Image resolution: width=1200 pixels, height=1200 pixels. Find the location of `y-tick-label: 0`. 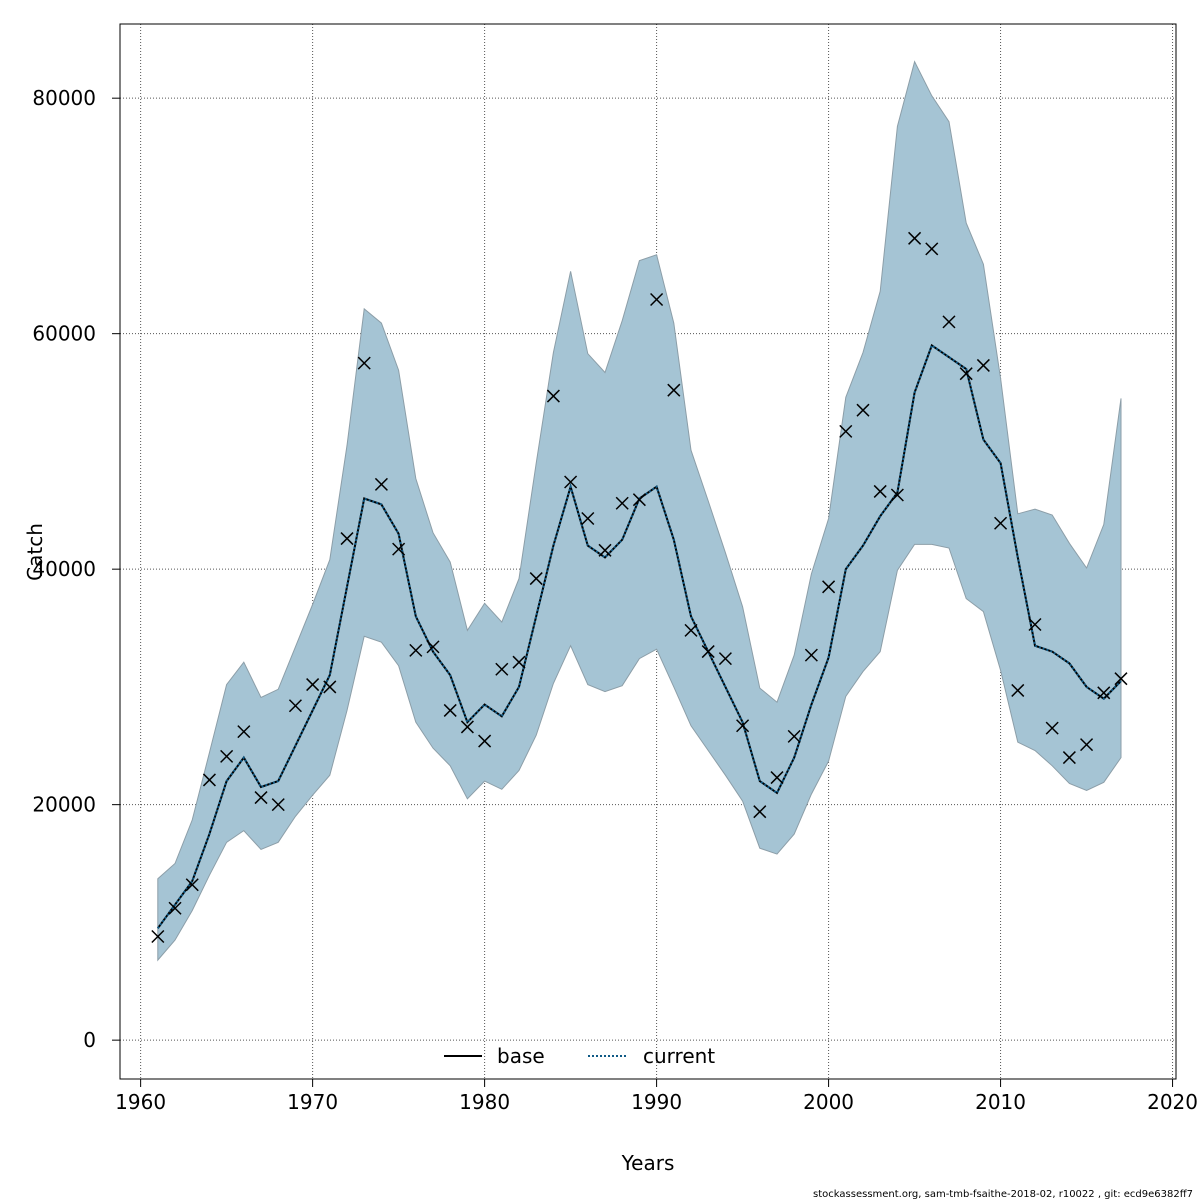

y-tick-label: 0 is located at coordinates (89, 1040).